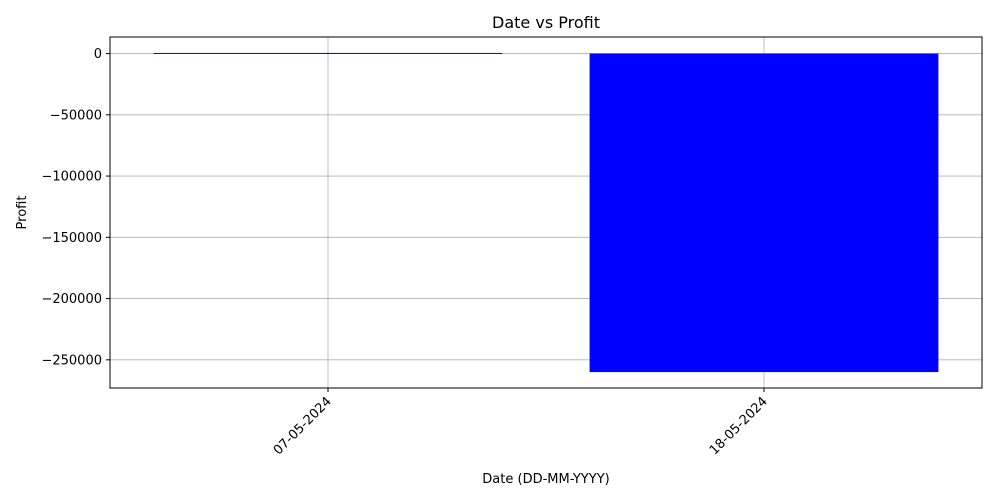  I want to click on x-axis-ticks: 07-05-2024 18-05-2024, so click(521, 423).